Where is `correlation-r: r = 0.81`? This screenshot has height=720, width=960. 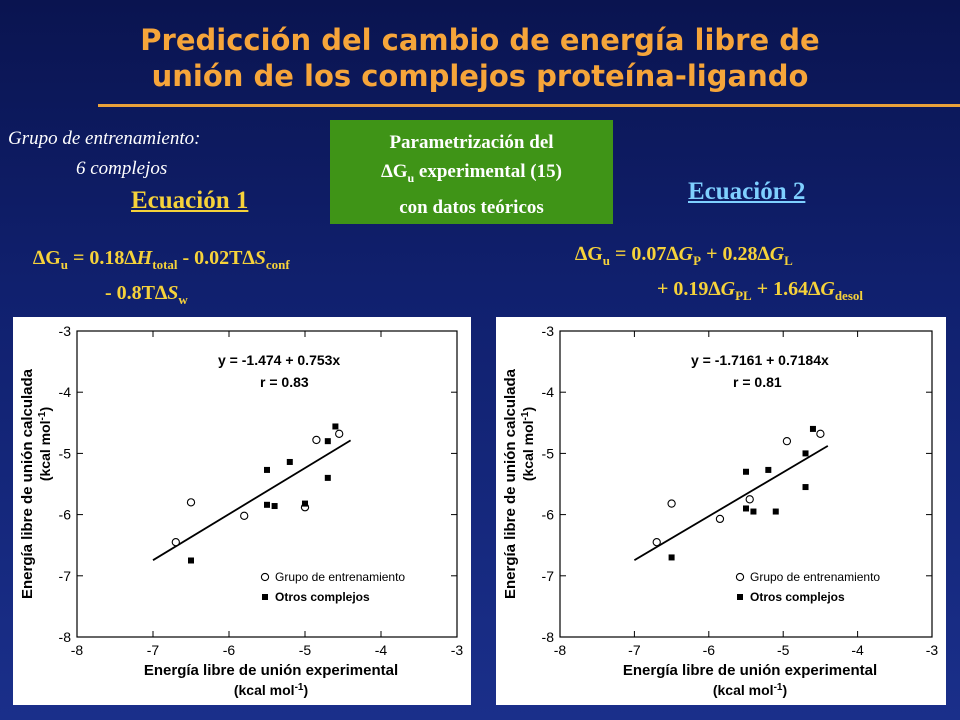 correlation-r: r = 0.81 is located at coordinates (757, 382).